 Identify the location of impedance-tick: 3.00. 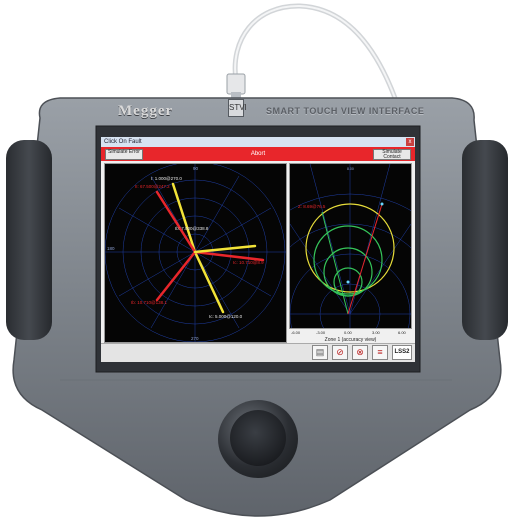
(376, 332).